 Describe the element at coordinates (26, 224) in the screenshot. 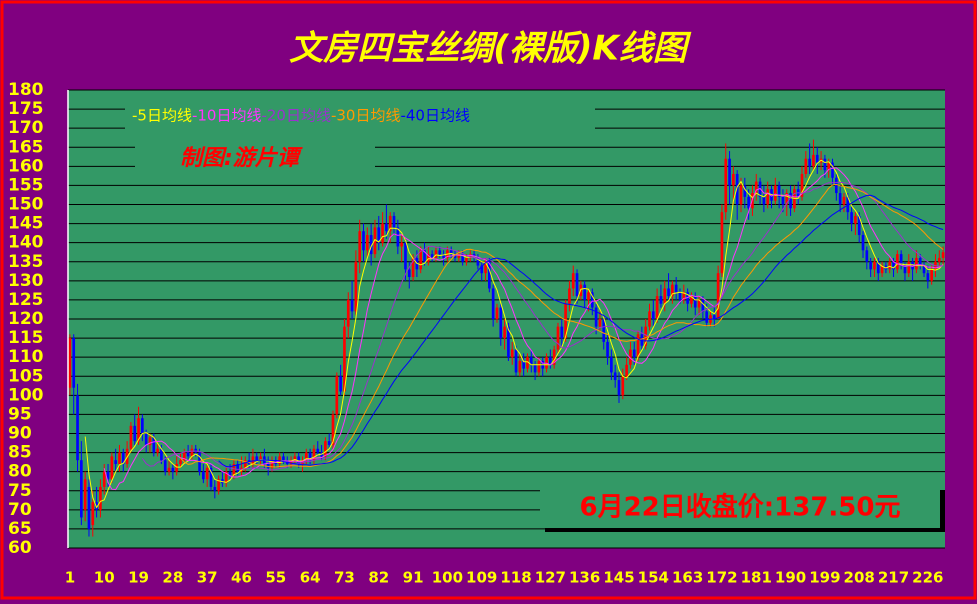

I see `y-tick-label: 145` at that location.